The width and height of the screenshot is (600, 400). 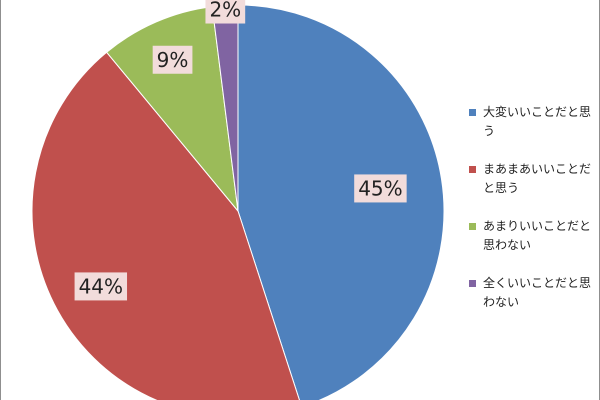 I want to click on data-label-2: 44%, so click(x=101, y=286).